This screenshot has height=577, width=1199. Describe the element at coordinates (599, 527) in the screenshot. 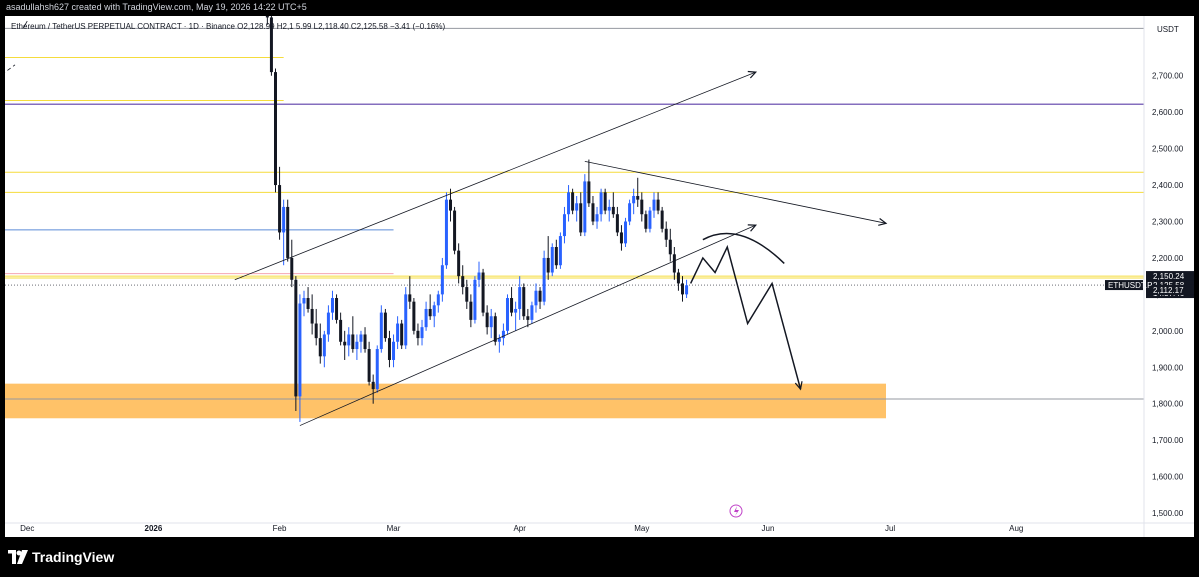

I see `time-axis: Dec 2026 Feb Mar Apr May Jun Jul Aug` at that location.